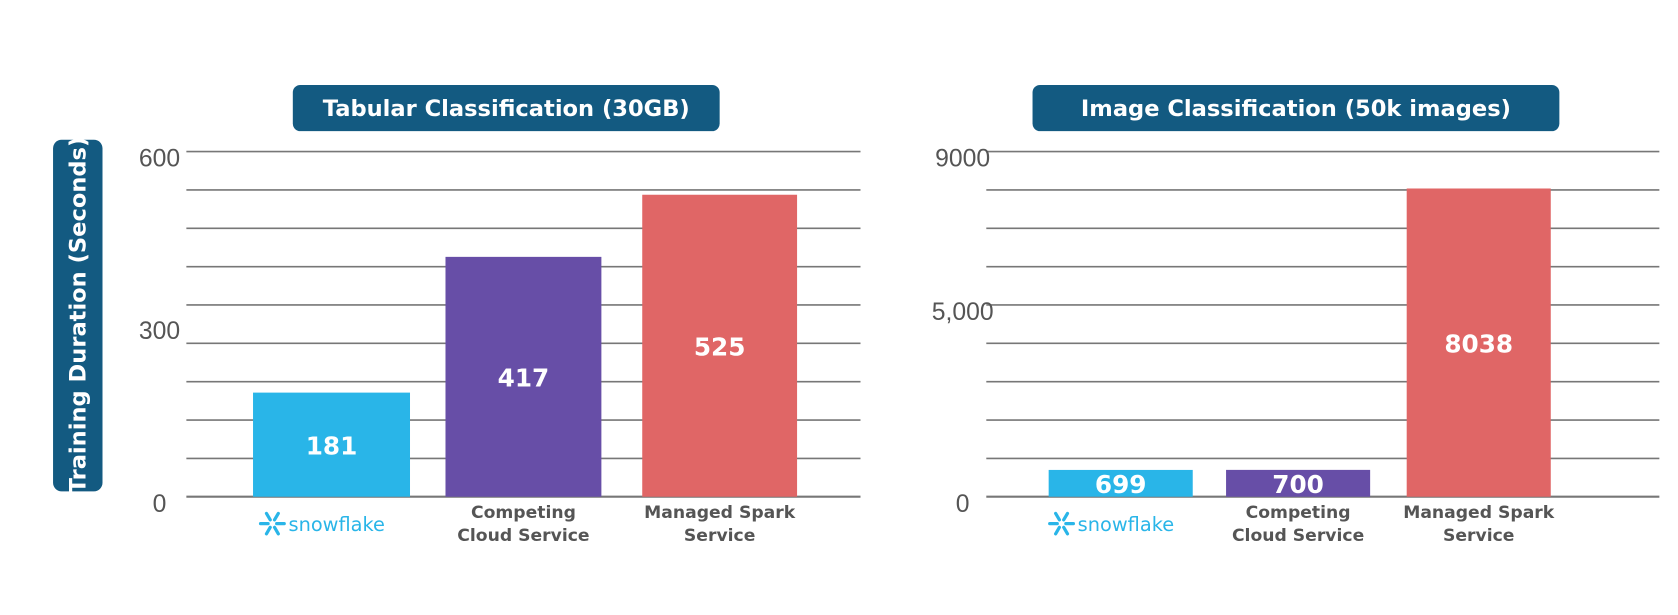  I want to click on y-tick-label: 9000, so click(962, 159).